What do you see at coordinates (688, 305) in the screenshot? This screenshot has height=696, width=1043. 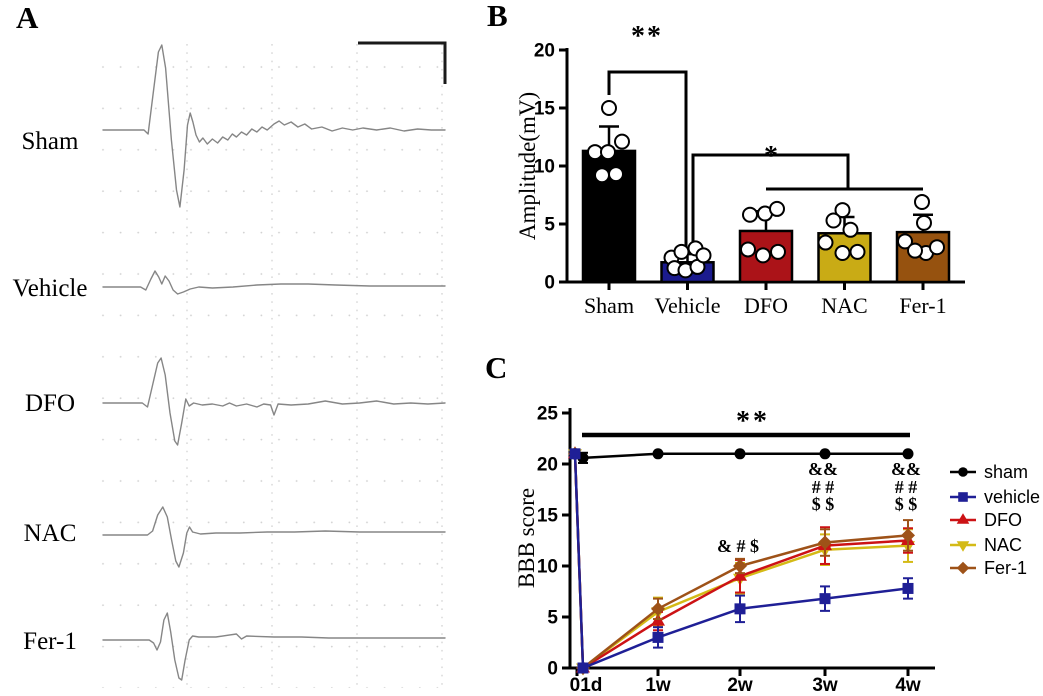 I see `x-tick-label-Vehicle: Vehicle` at bounding box center [688, 305].